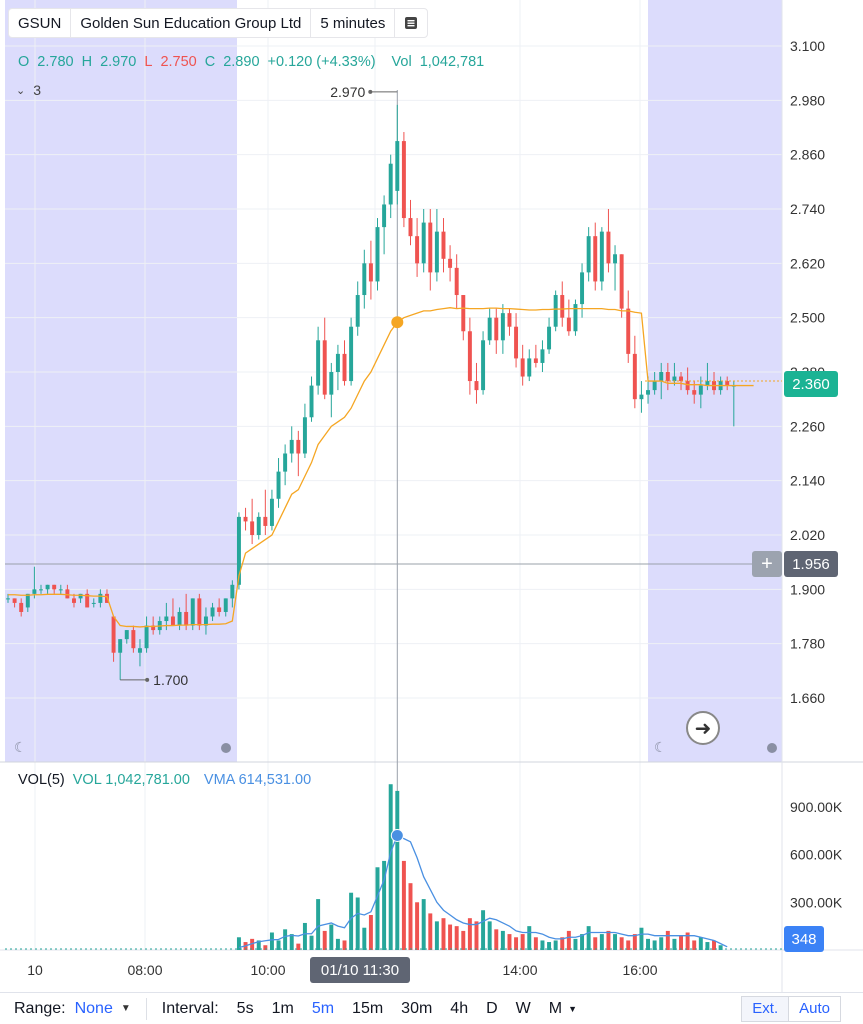 This screenshot has width=863, height=1024. Describe the element at coordinates (353, 23) in the screenshot. I see `interval-label: 5 minutes` at that location.